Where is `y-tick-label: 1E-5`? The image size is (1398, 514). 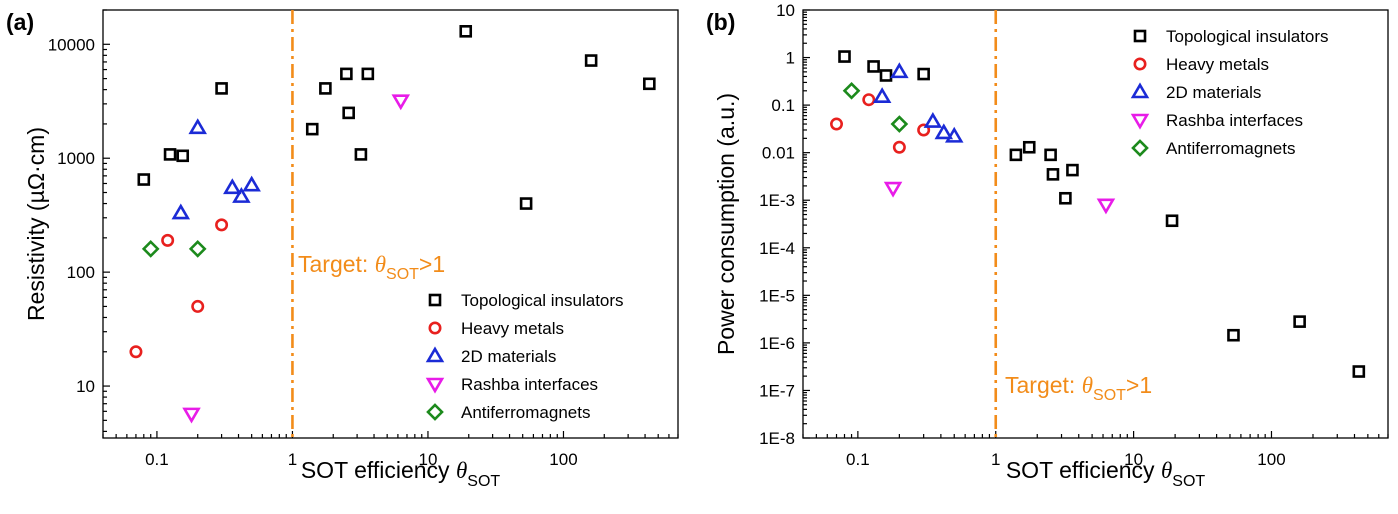
y-tick-label: 1E-5 is located at coordinates (777, 295).